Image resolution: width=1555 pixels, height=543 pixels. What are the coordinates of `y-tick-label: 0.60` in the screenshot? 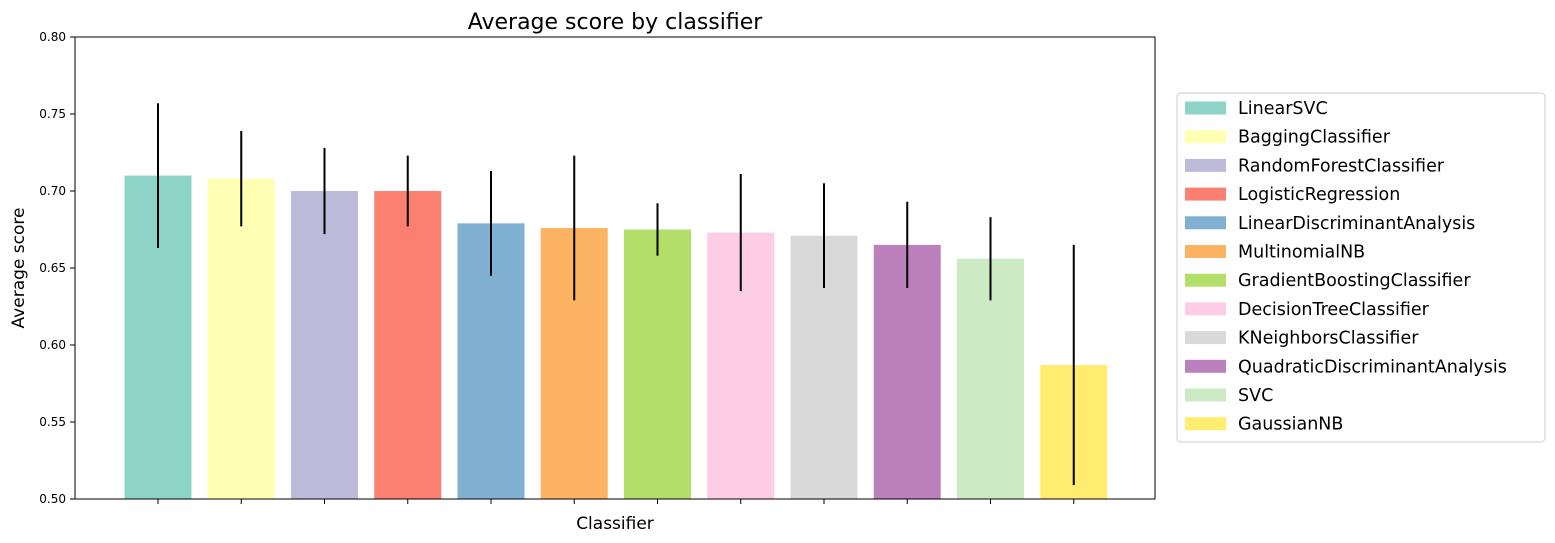 It's located at (52, 345).